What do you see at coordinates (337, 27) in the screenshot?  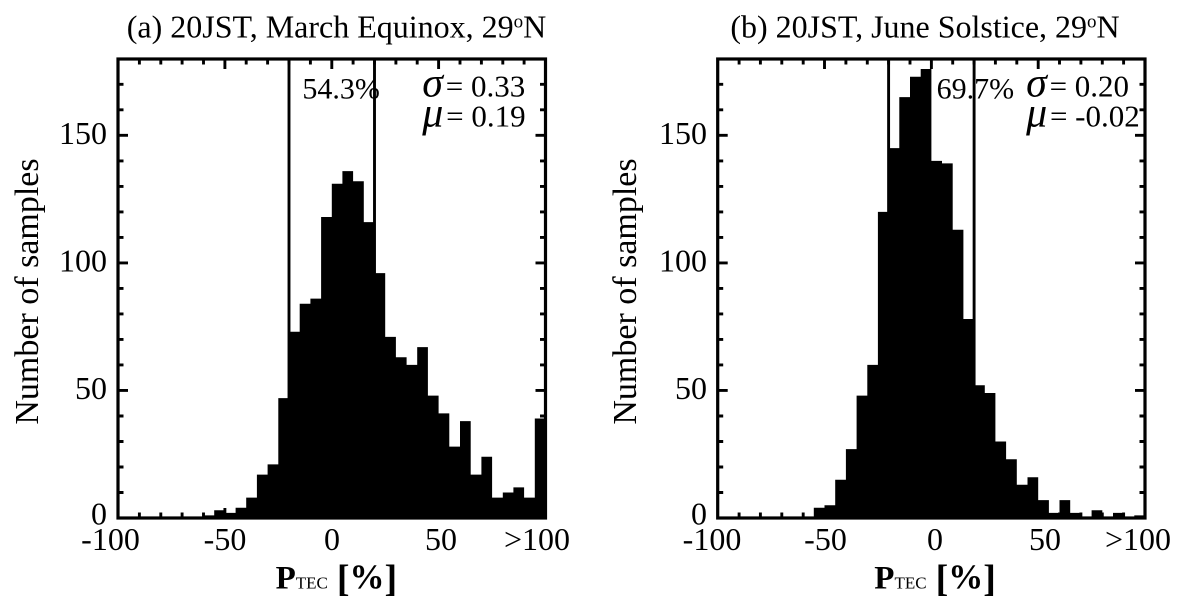 I see `svg-text: (a) 20JST, March Equinox, 29oN` at bounding box center [337, 27].